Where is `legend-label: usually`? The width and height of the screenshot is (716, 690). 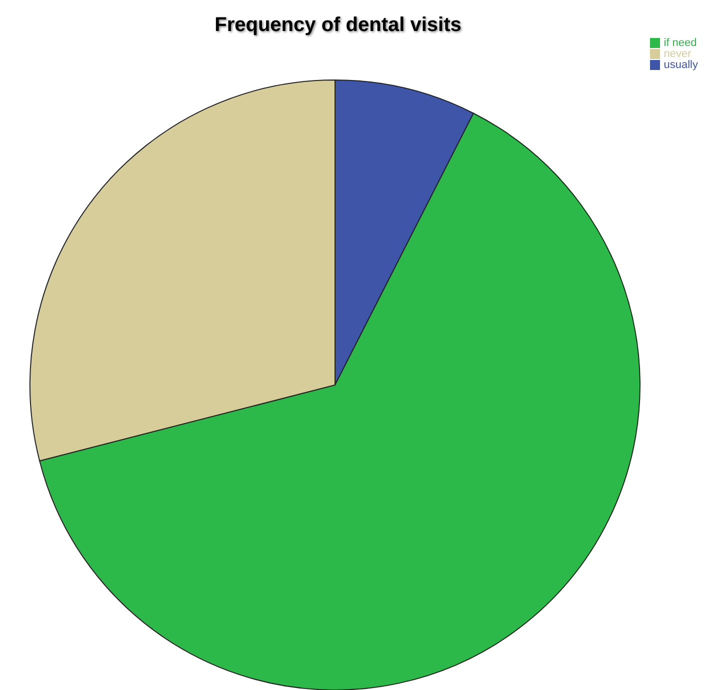 legend-label: usually is located at coordinates (681, 65).